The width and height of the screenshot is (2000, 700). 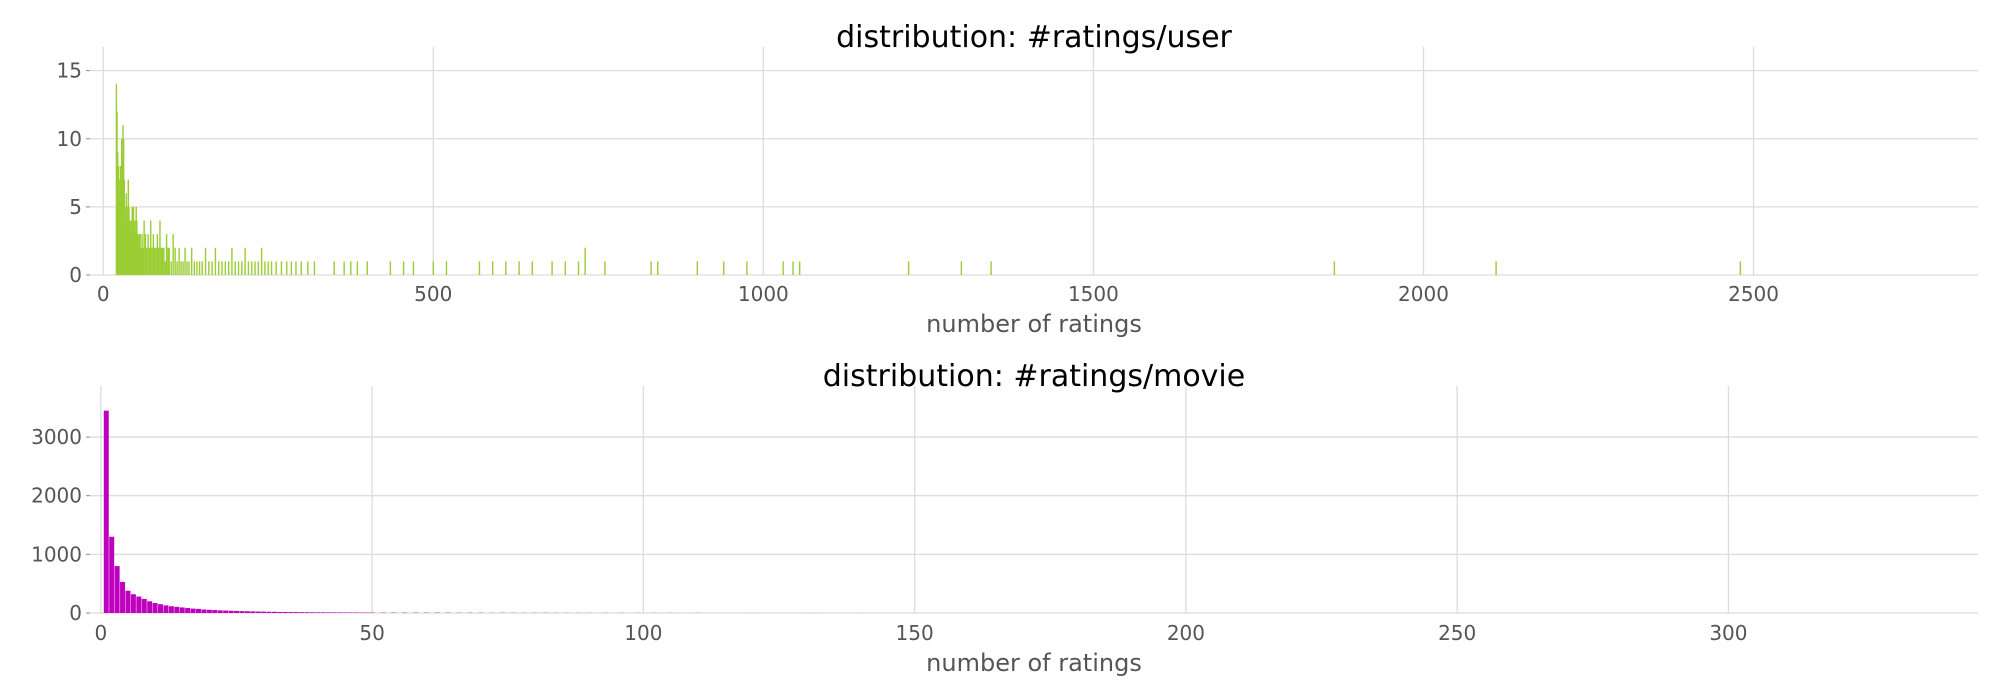 I want to click on y-tick-label: 0, so click(x=75, y=275).